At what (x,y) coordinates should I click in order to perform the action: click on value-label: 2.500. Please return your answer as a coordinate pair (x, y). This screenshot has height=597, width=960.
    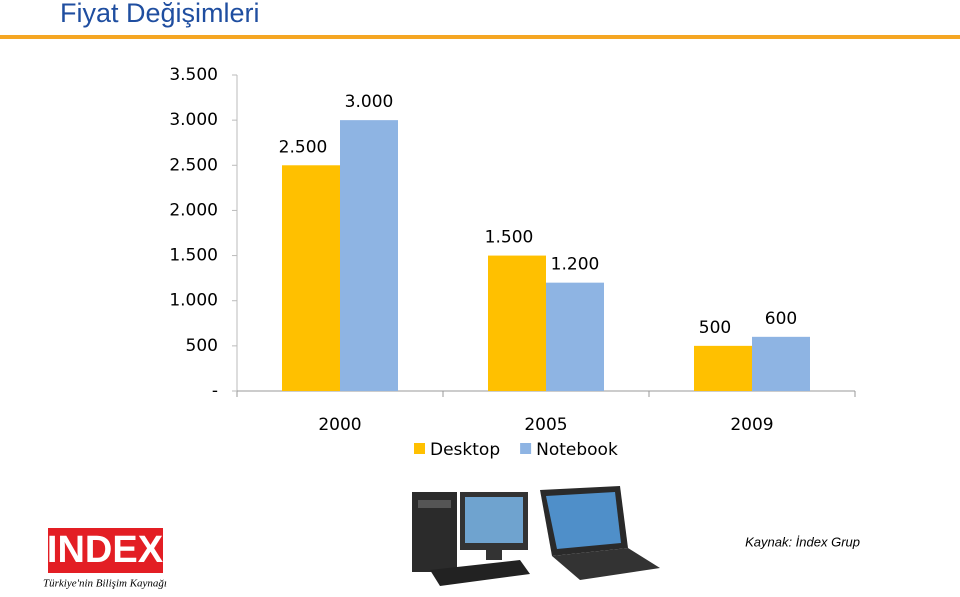
    Looking at the image, I should click on (303, 147).